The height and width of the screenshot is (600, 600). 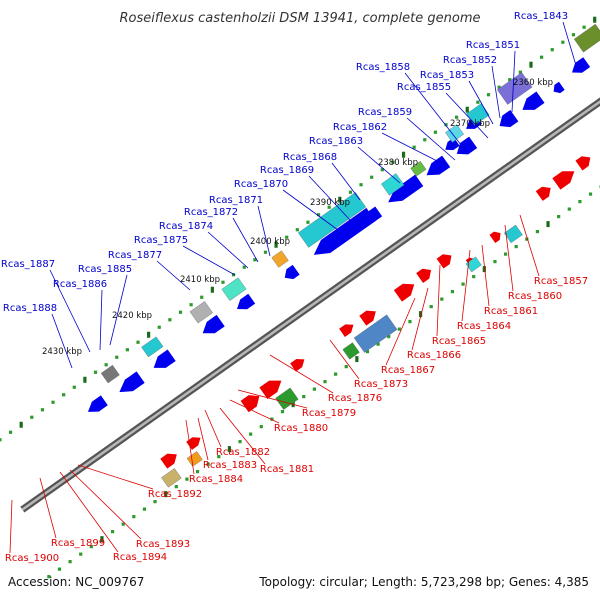 I want to click on forward-gene-label: Rcas_1872, so click(x=211, y=212).